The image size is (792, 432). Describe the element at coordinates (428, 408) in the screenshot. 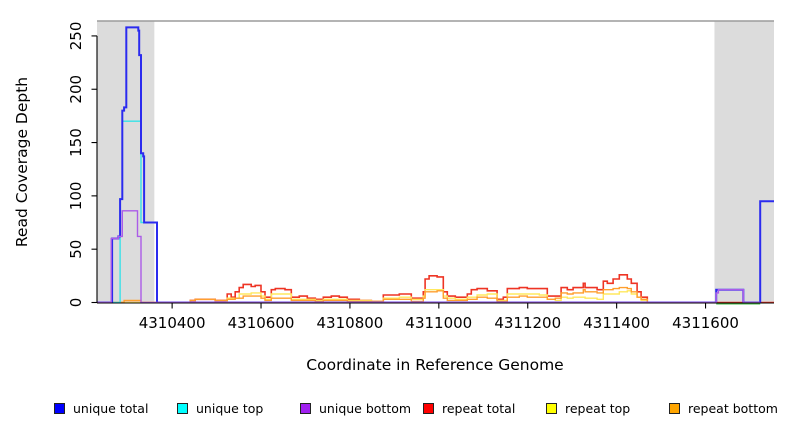

I see `legend-swatch-repeat-total` at that location.